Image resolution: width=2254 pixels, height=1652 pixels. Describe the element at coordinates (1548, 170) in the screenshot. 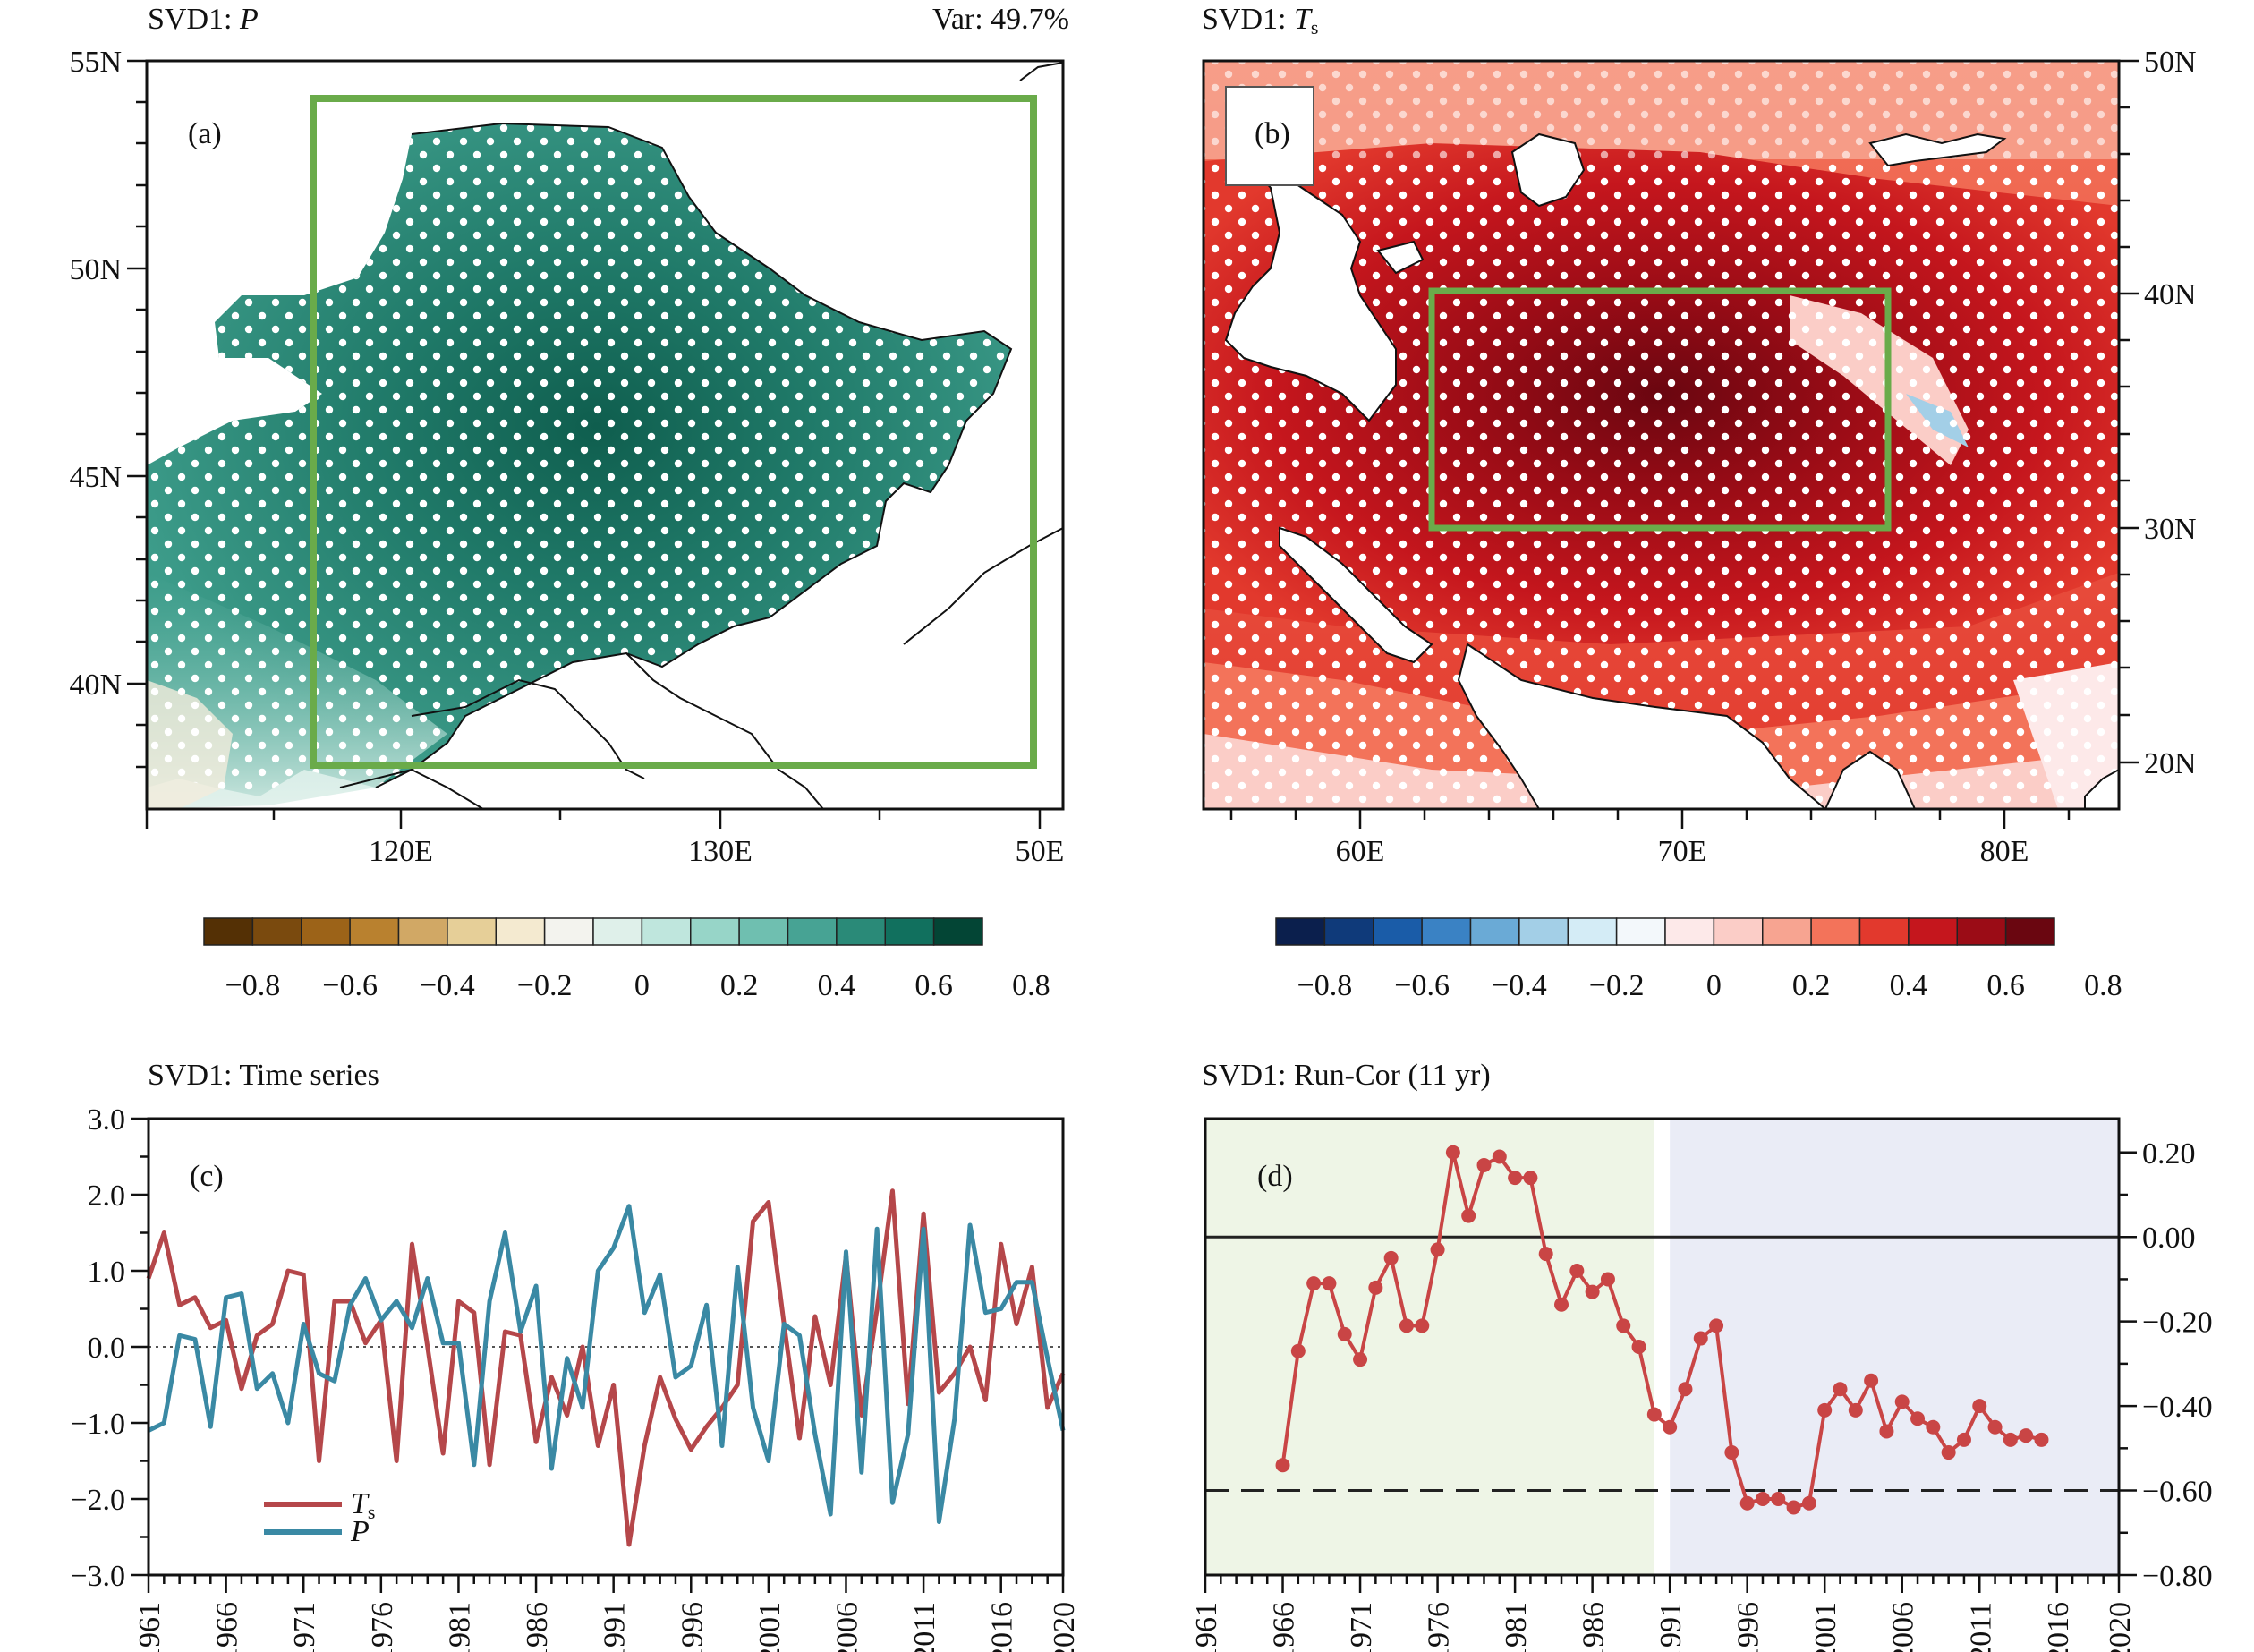

I see `panel-b-aral-sea` at that location.